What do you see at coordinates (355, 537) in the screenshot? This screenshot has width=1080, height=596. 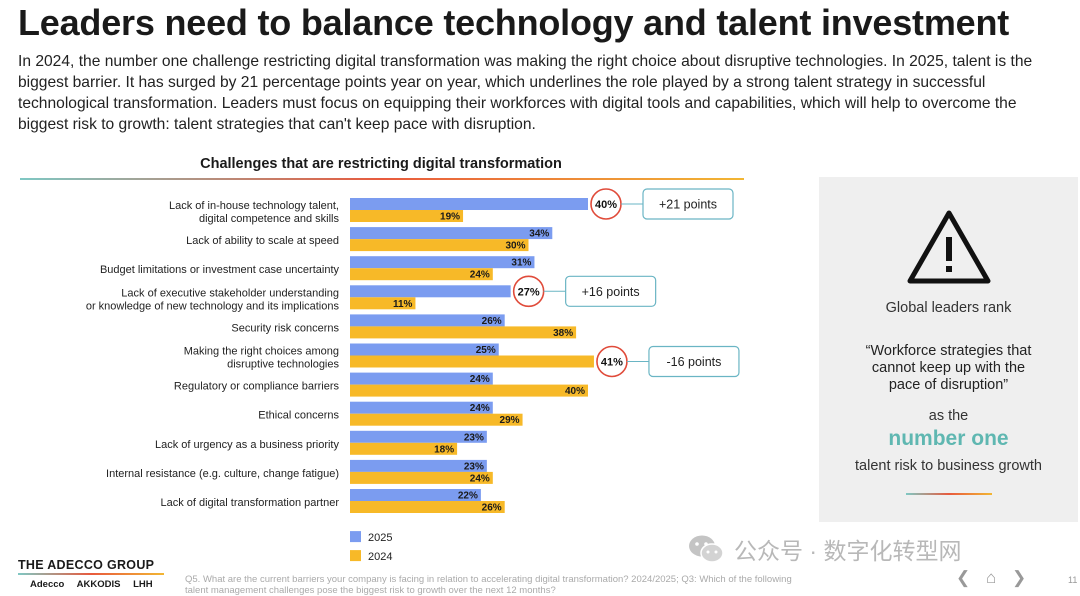 I see `legend-swatch-2025` at bounding box center [355, 537].